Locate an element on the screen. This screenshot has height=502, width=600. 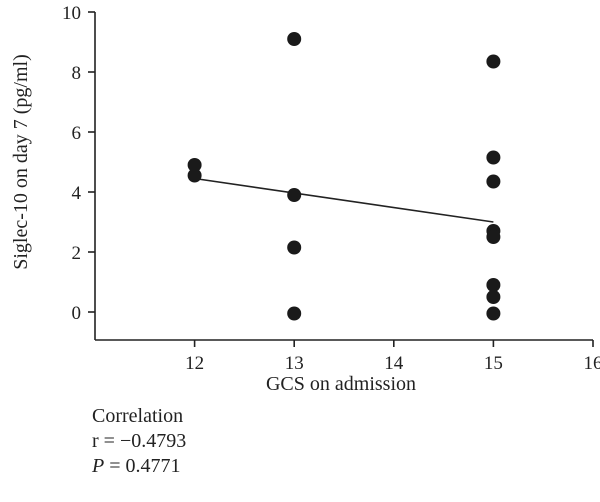
regression-line is located at coordinates (344, 200).